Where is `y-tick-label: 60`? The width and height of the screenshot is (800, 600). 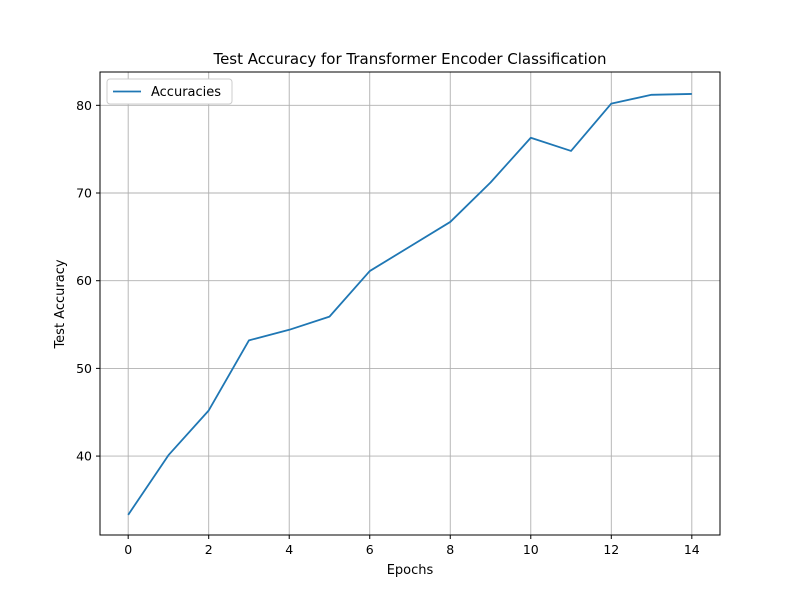
y-tick-label: 60 is located at coordinates (84, 280).